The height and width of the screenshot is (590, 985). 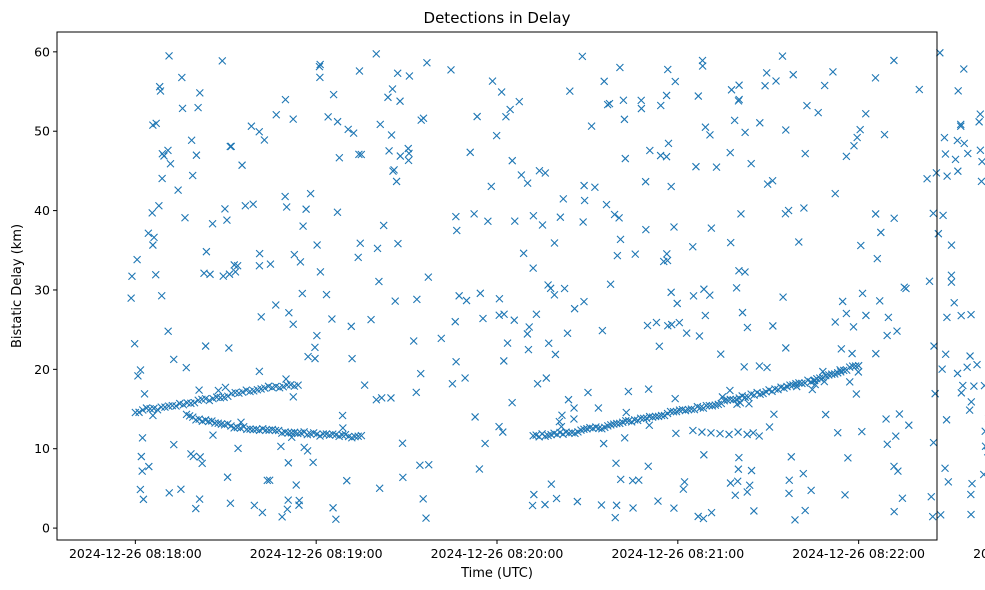 I want to click on y-tick-label: 10, so click(x=42, y=448).